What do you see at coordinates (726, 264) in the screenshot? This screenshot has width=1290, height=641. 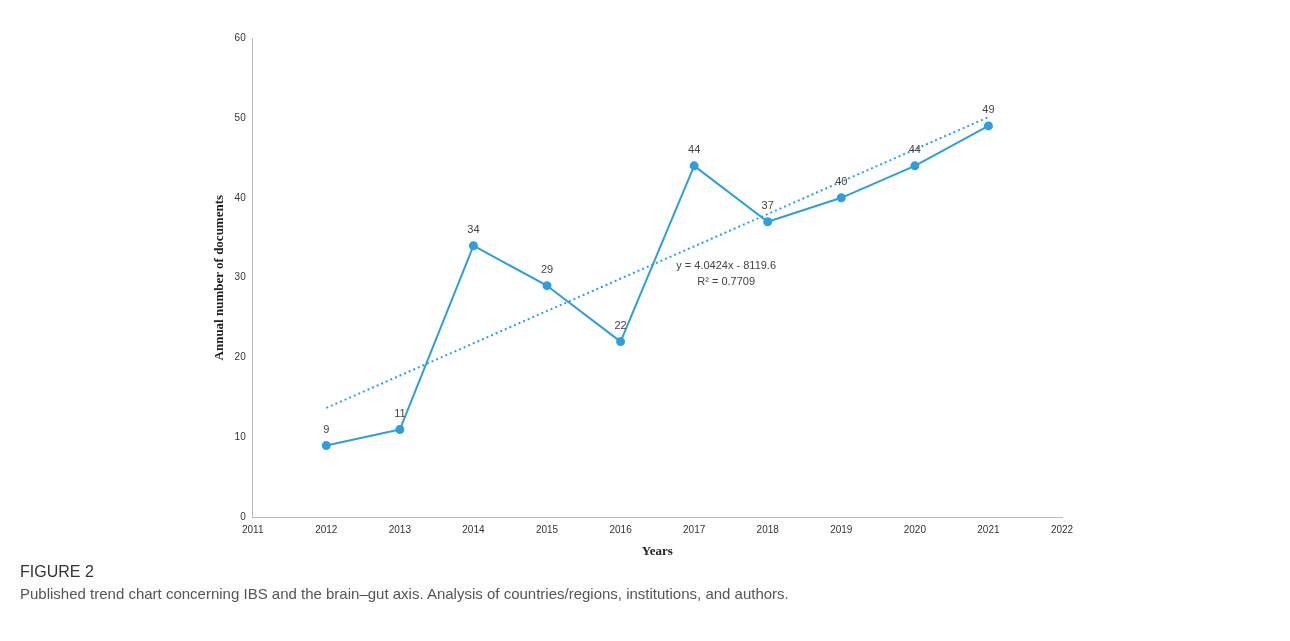 I see `annotation: y = 4.0424x - 8119.6` at bounding box center [726, 264].